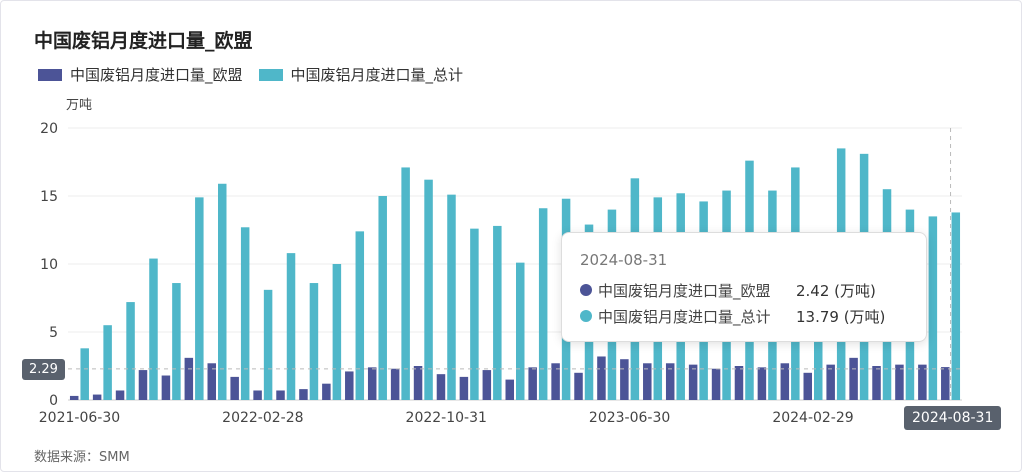 The image size is (1024, 474). Describe the element at coordinates (262, 418) in the screenshot. I see `x-tick-label: 2022-02-28` at that location.